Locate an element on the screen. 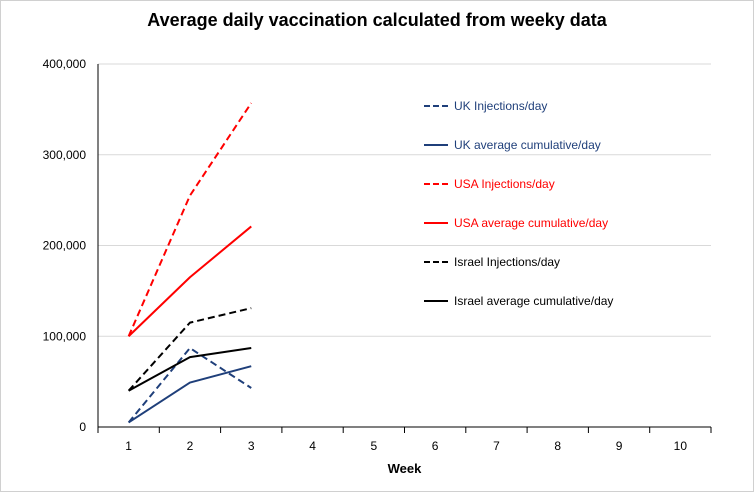 The image size is (754, 492). y-tick-label: 100,000 is located at coordinates (65, 336).